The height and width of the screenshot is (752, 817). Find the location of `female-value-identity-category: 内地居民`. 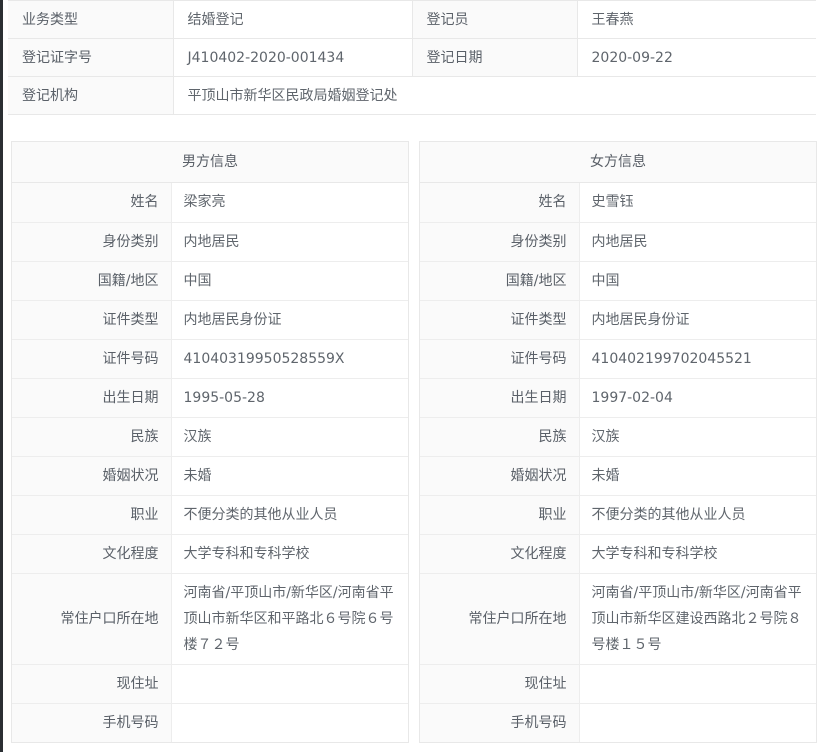

female-value-identity-category: 内地居民 is located at coordinates (697, 242).